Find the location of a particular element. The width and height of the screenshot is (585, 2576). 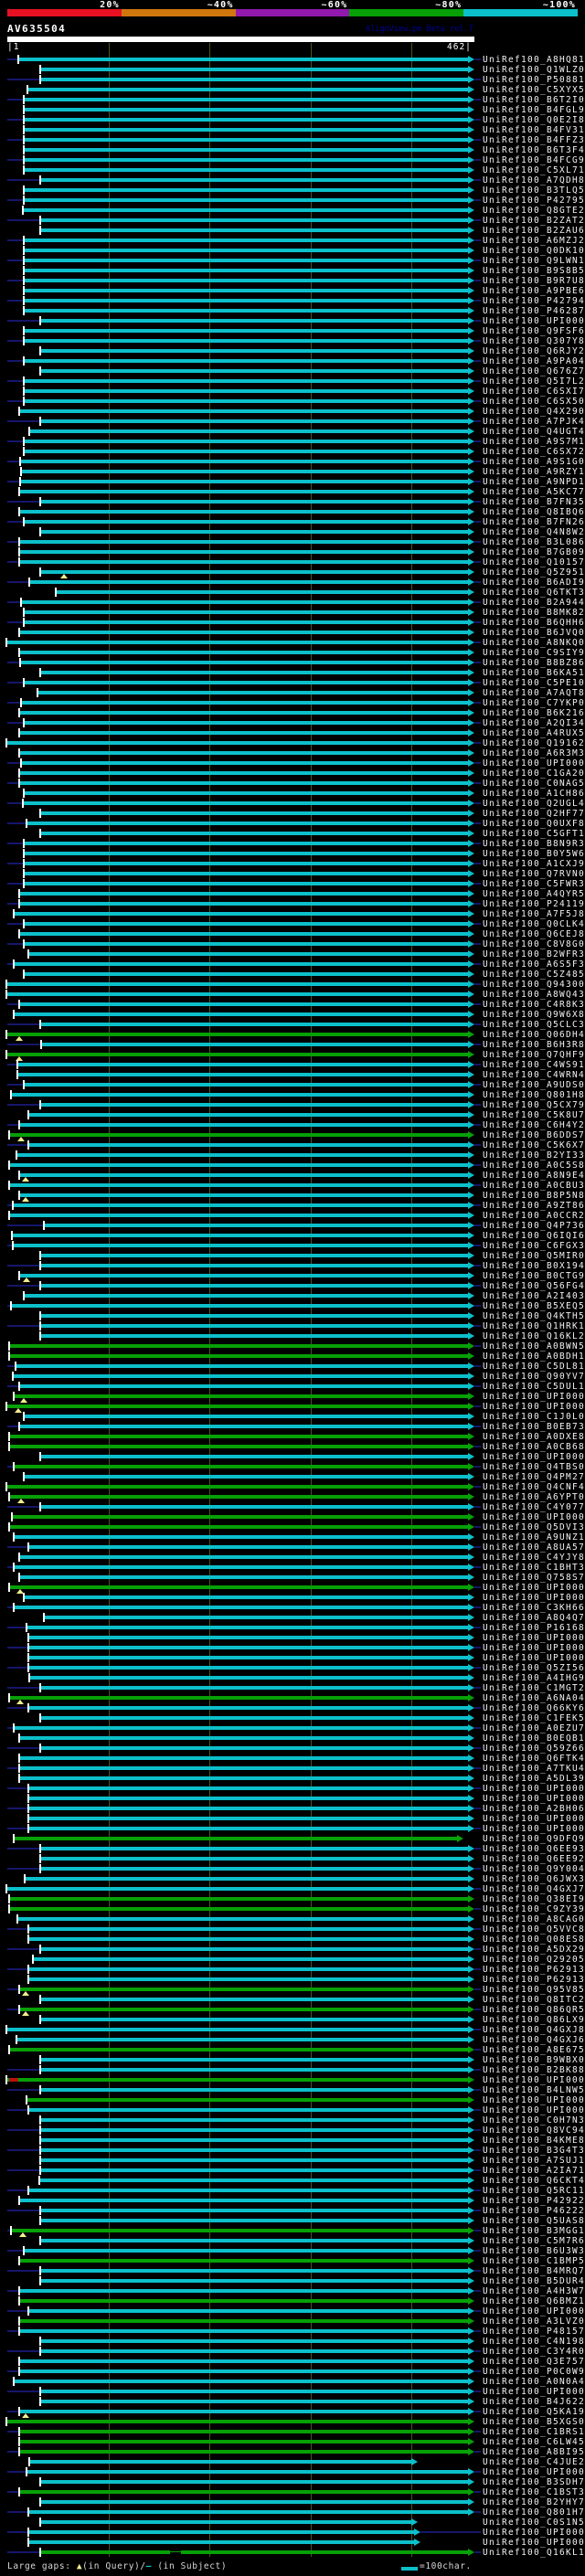

scale-label: ~80% is located at coordinates (449, 5).